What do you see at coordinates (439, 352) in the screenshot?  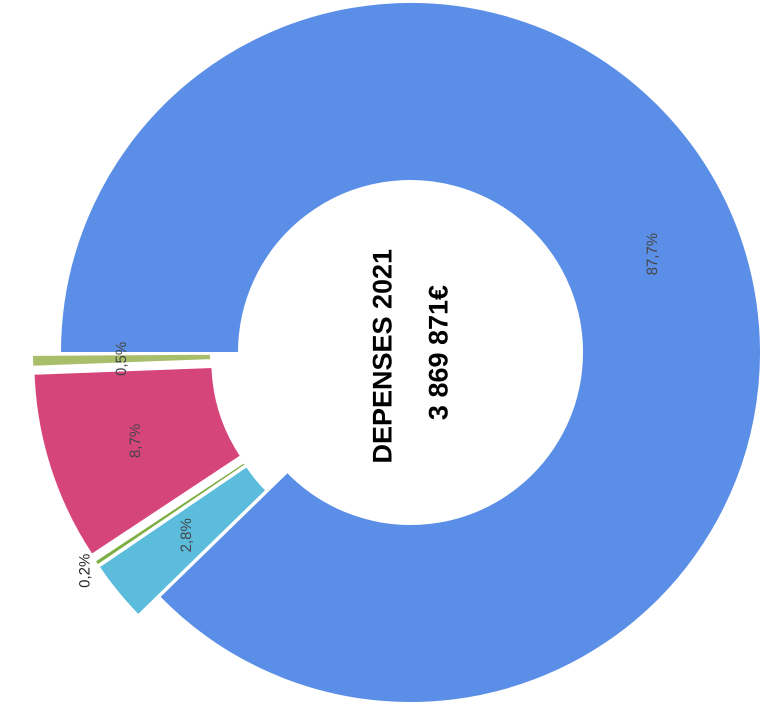 I see `text: 3 869 871€` at bounding box center [439, 352].